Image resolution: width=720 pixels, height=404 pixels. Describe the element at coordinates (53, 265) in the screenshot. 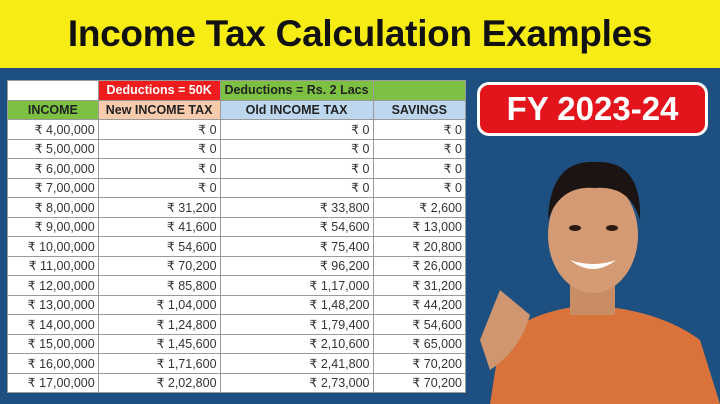

I see `table-row-cell: ₹ 11,00,000` at that location.